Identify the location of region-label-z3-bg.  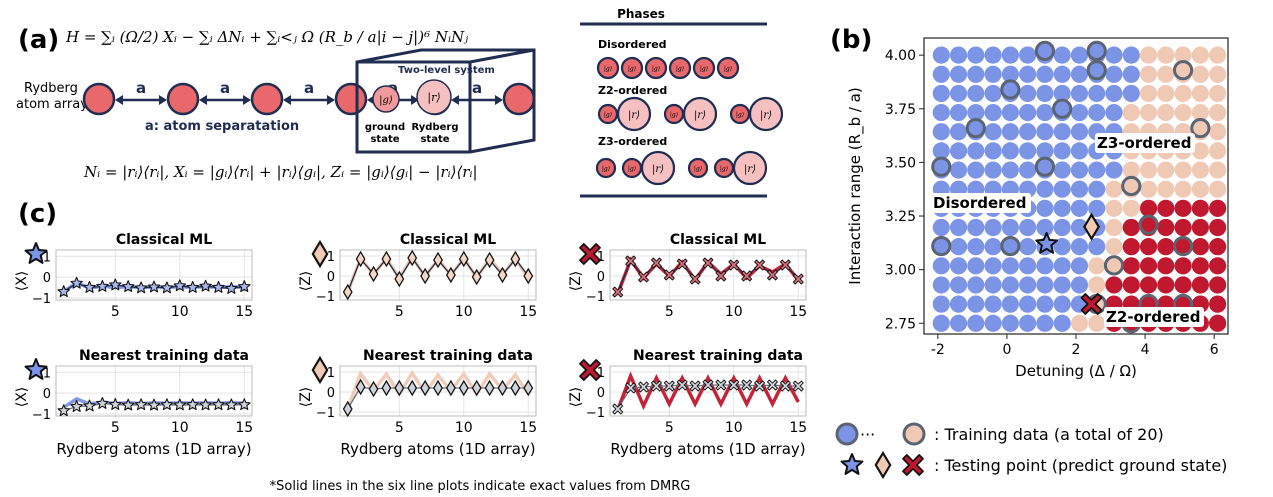
(1145, 143).